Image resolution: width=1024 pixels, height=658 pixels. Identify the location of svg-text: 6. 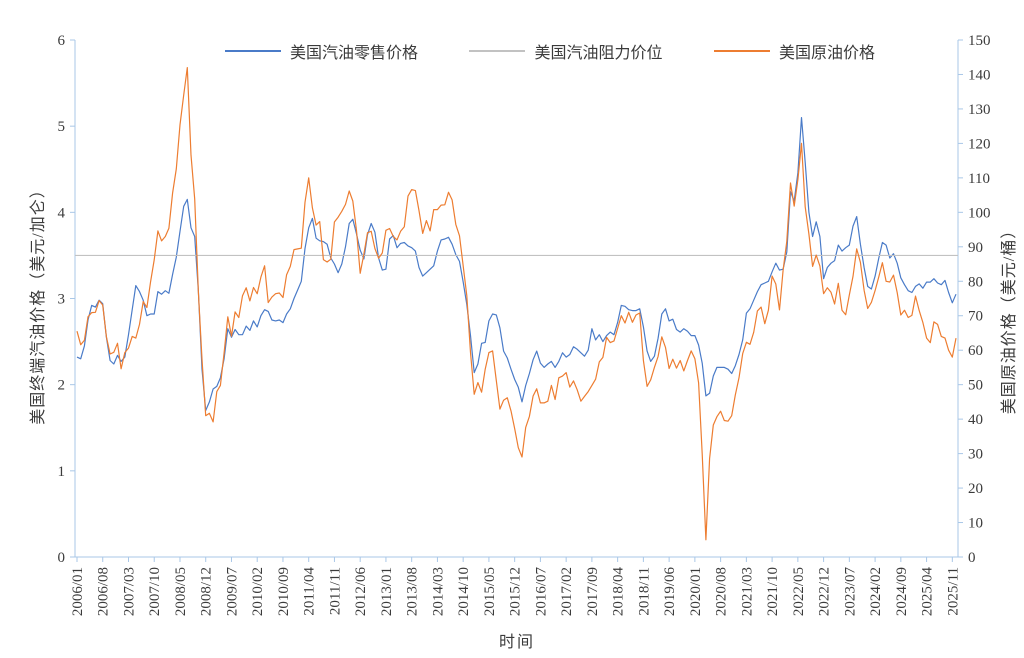
(62, 41).